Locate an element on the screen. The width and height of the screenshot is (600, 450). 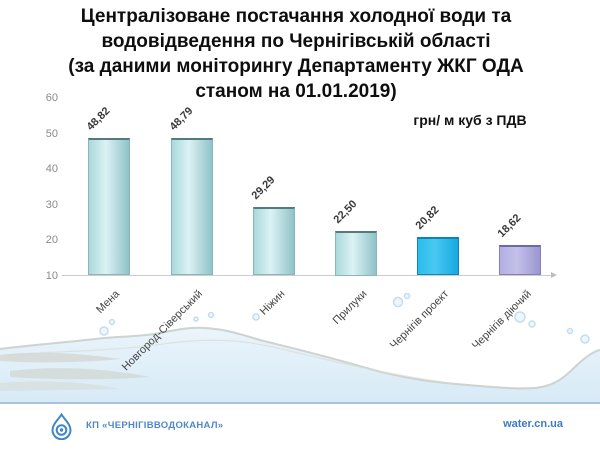
bubbles is located at coordinates (344, 318).